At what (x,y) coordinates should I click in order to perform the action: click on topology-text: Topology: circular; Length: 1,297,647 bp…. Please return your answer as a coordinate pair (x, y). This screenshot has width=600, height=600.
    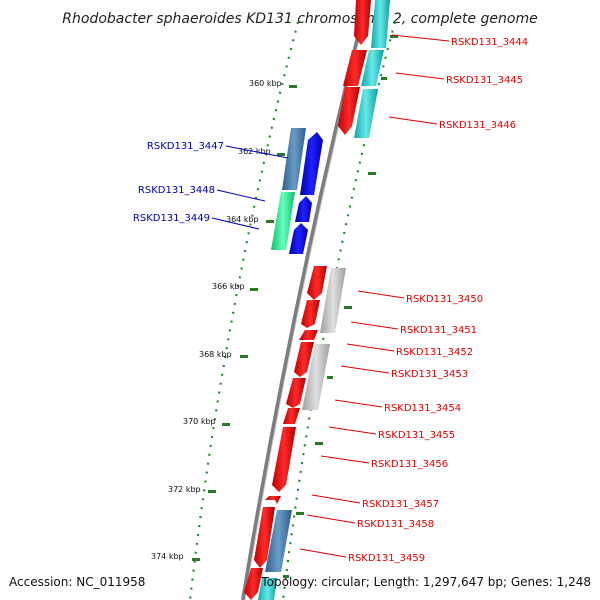
    Looking at the image, I should click on (425, 582).